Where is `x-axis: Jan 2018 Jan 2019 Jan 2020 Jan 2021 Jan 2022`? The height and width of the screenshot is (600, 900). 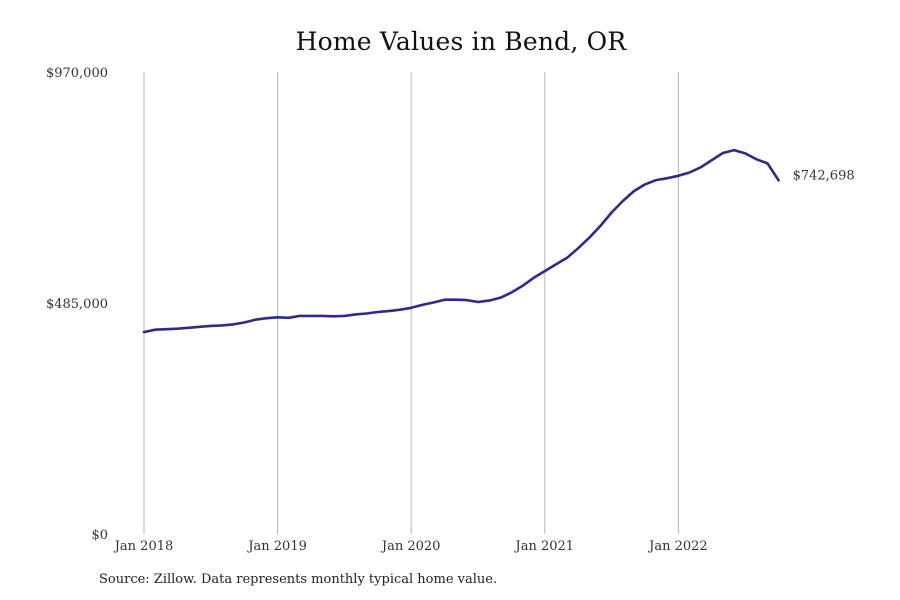 x-axis: Jan 2018 Jan 2019 Jan 2020 Jan 2021 Jan 2022 is located at coordinates (410, 546).